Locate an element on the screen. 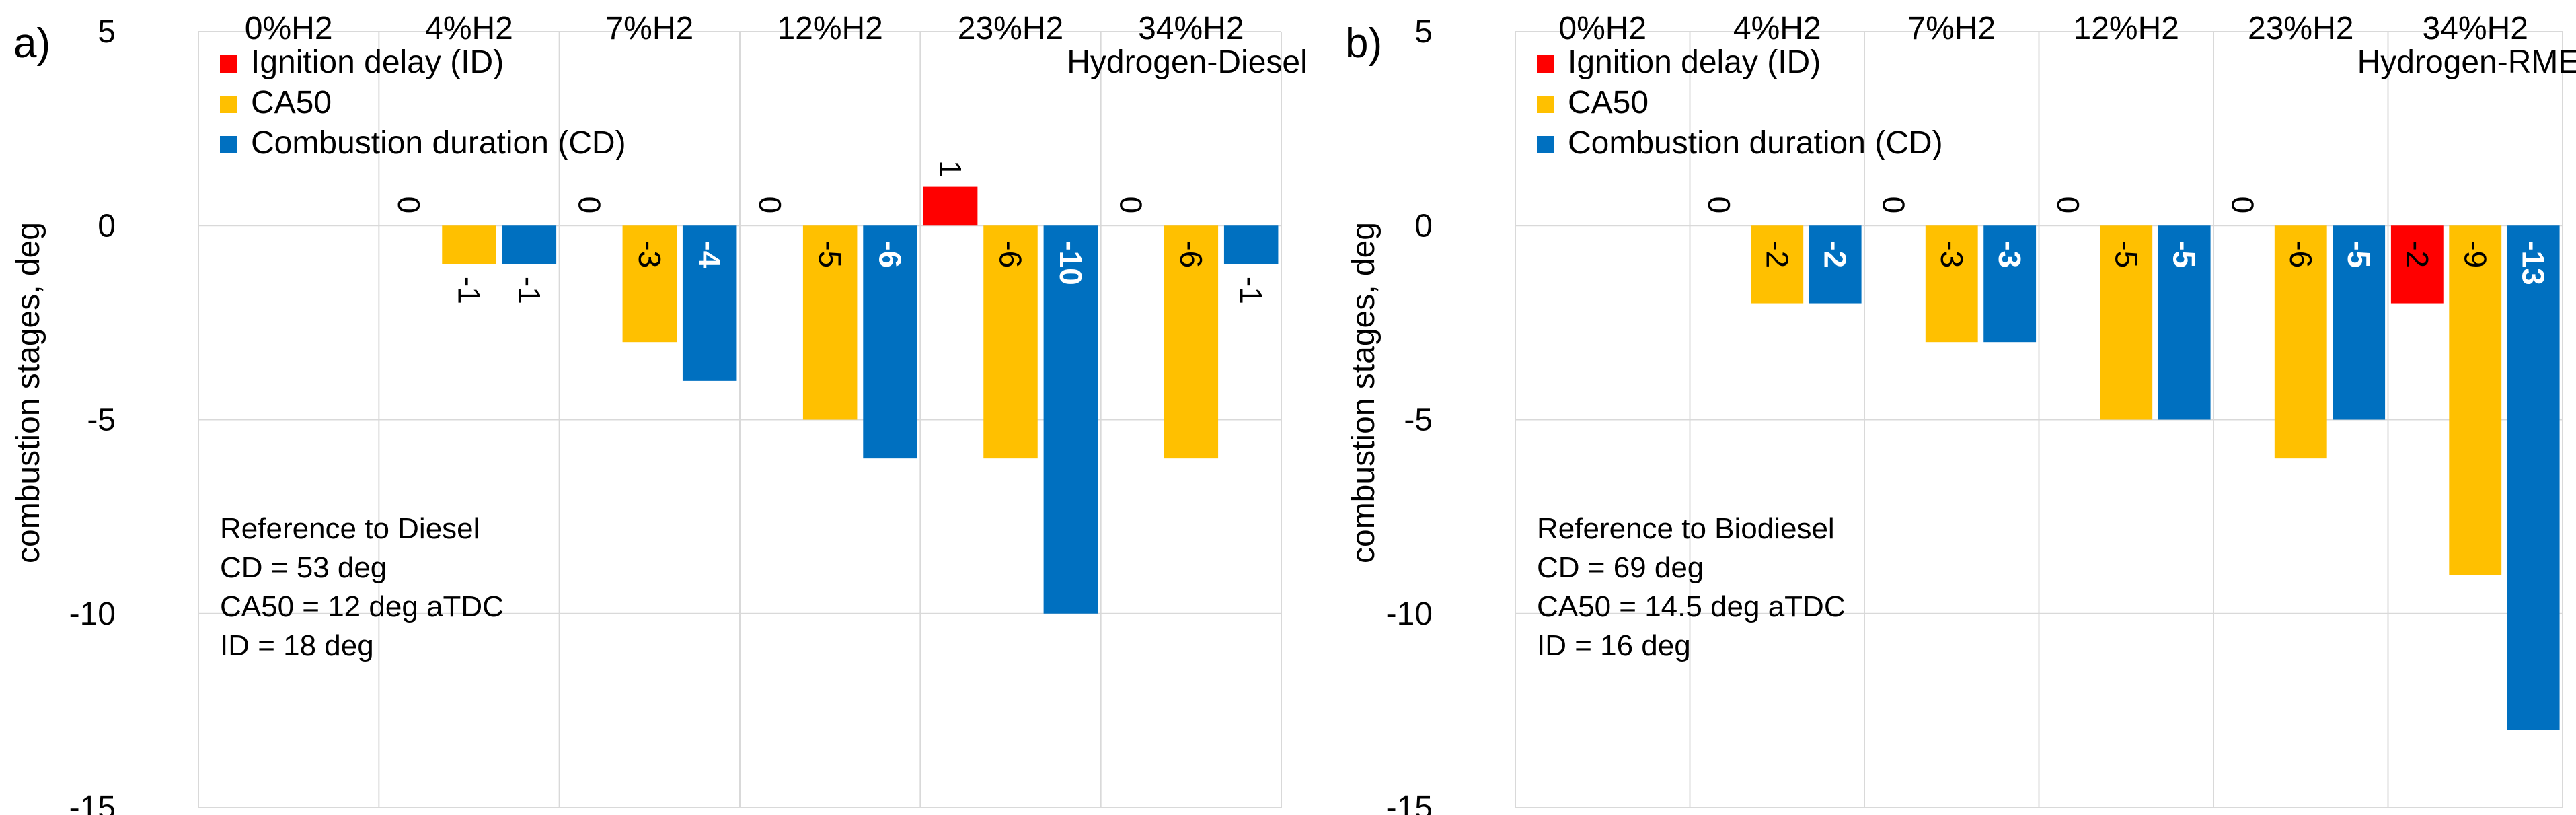  reference-note: ID = 16 deg is located at coordinates (1614, 645).